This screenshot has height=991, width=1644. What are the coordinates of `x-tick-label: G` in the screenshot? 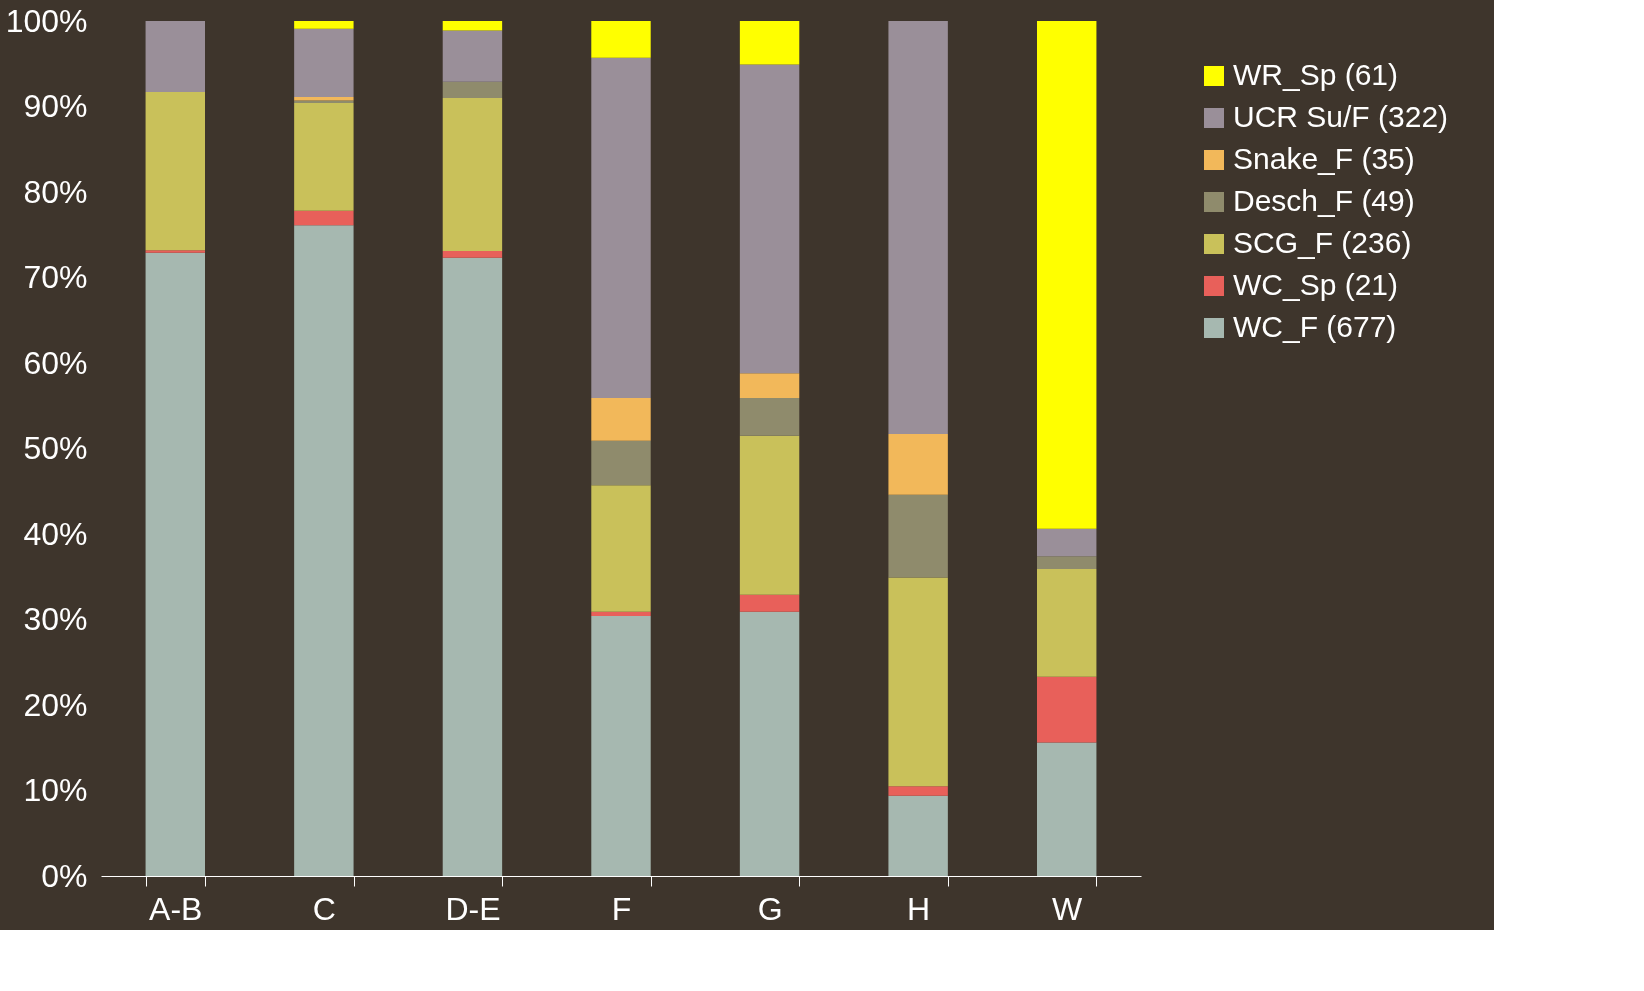 It's located at (770, 908).